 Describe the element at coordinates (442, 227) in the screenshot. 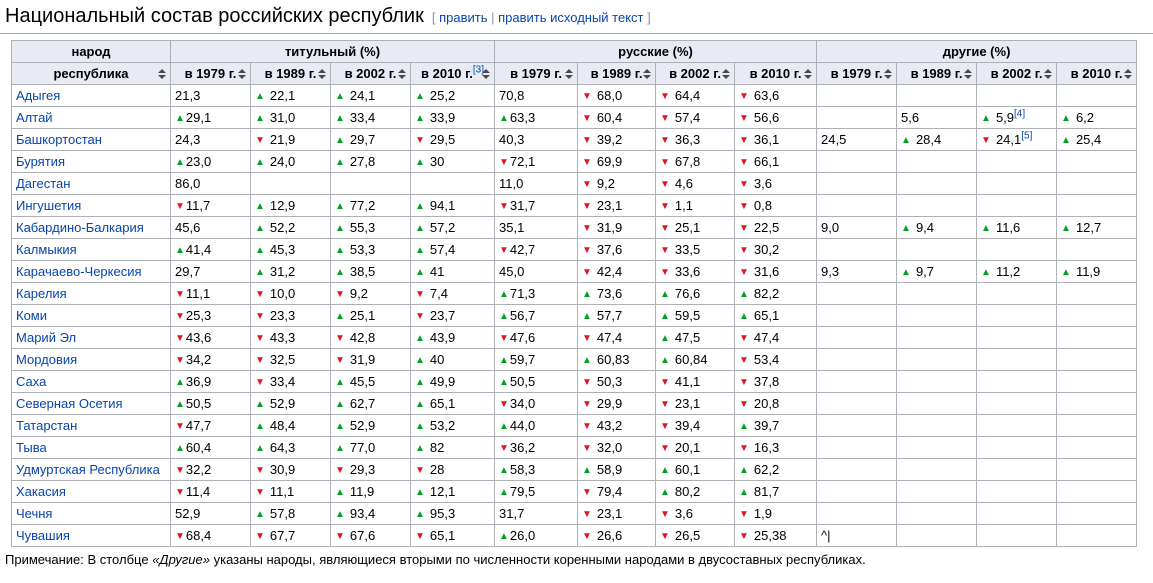

I see `cell-value: 57,2` at that location.